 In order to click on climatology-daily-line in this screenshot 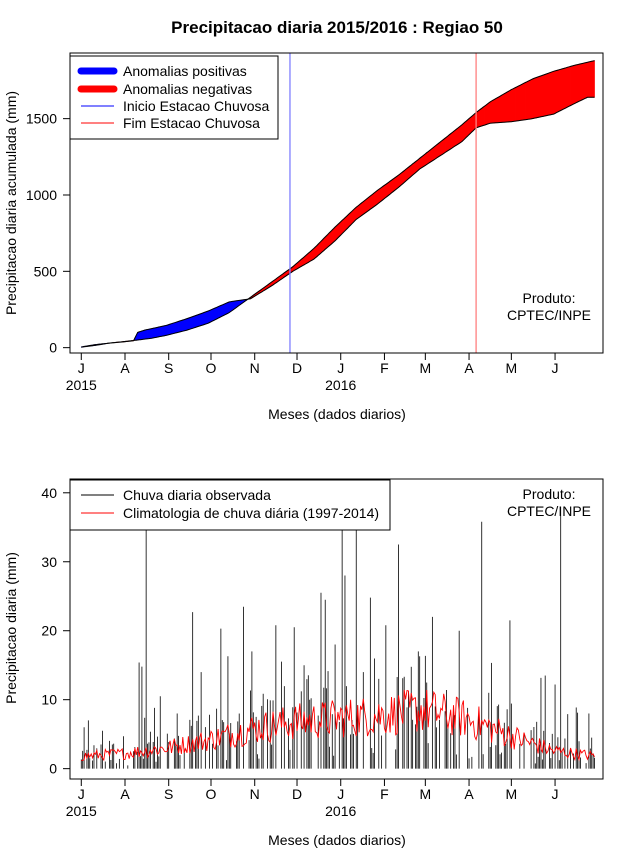, I will do `click(338, 725)`.